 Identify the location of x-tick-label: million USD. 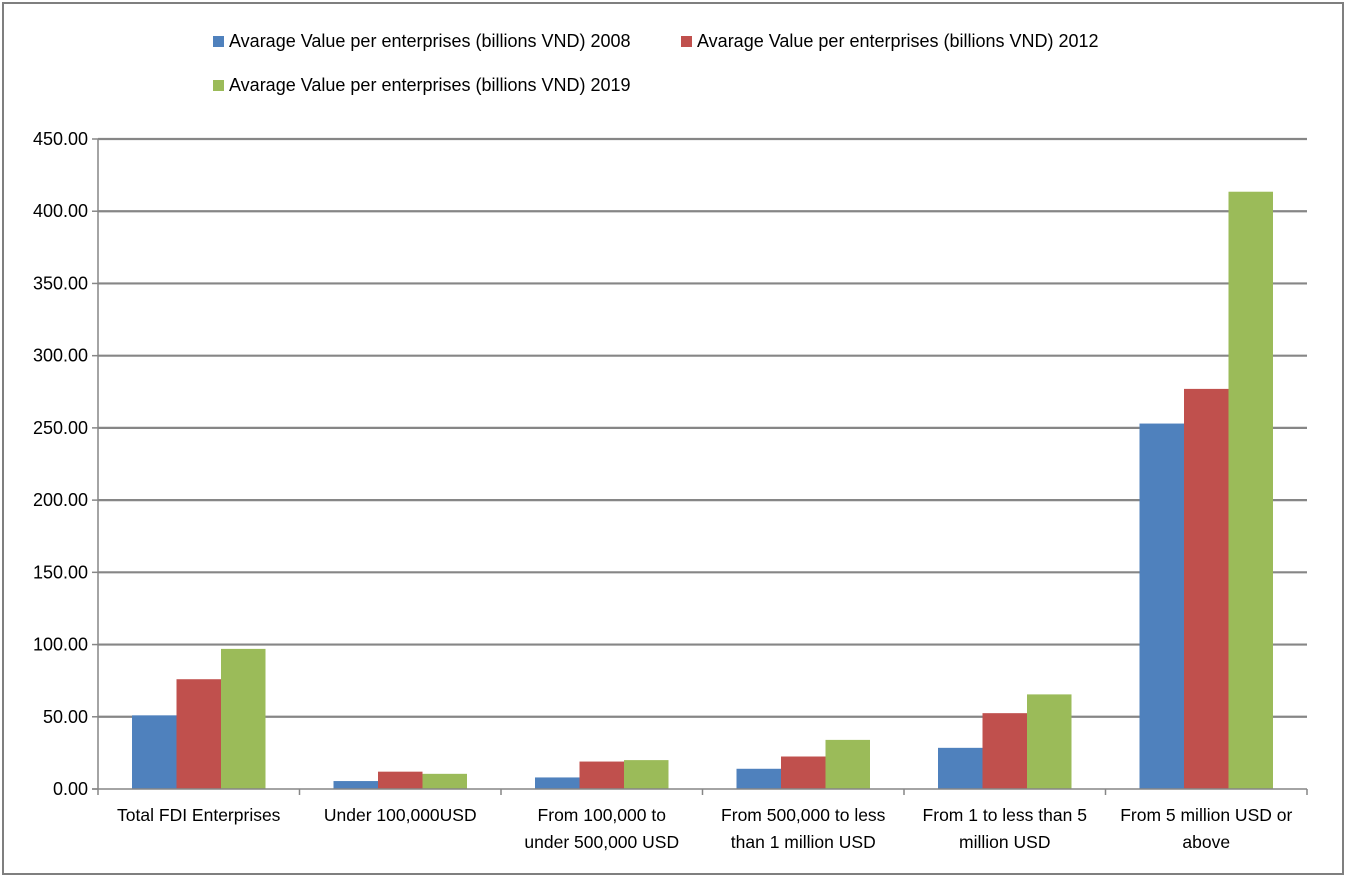
(1004, 842).